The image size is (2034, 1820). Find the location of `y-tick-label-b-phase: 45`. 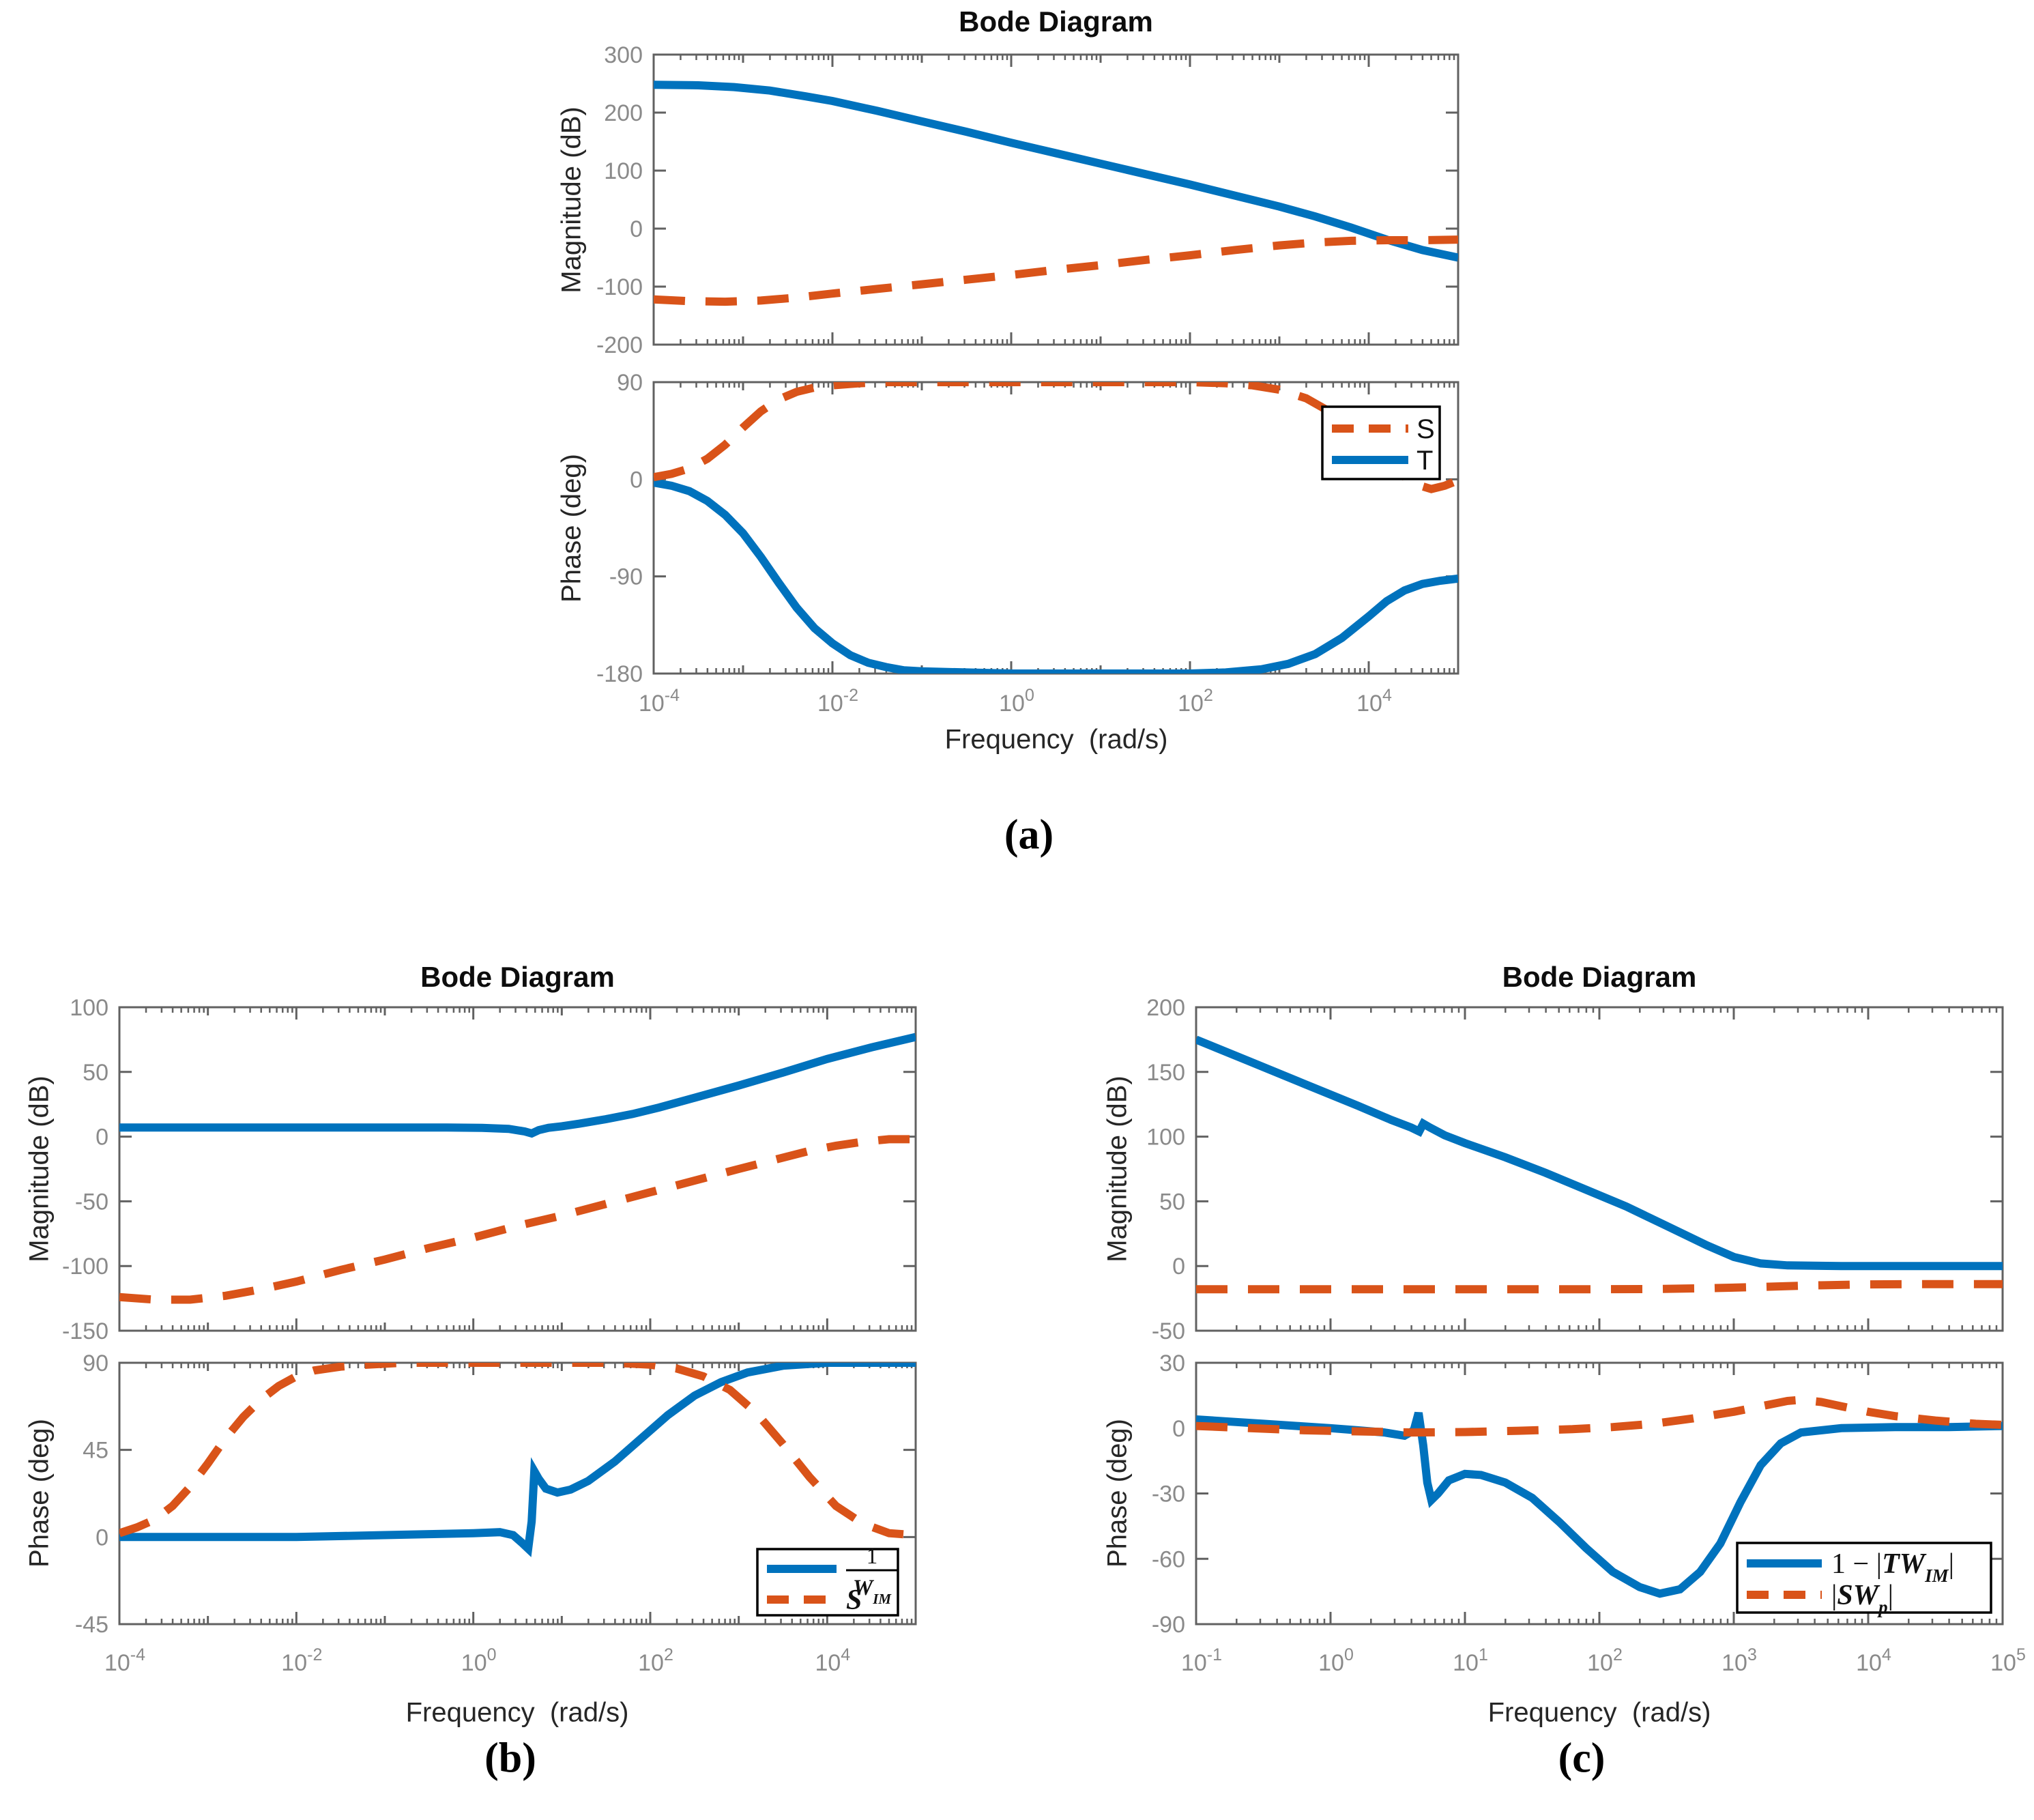

y-tick-label-b-phase: 45 is located at coordinates (95, 1451).